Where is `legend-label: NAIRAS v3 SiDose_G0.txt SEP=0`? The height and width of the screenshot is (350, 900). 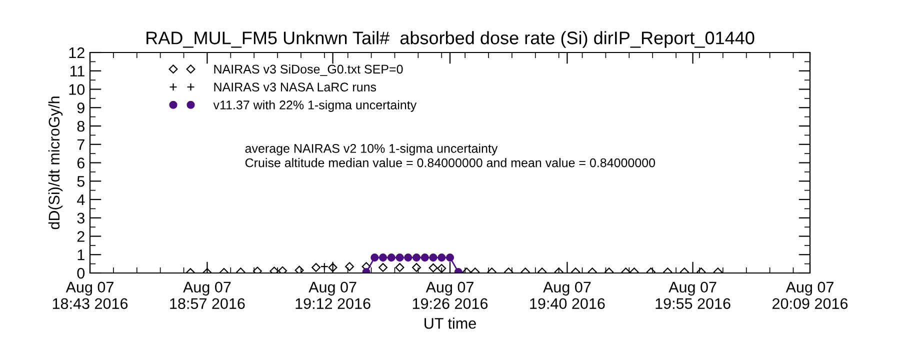 legend-label: NAIRAS v3 SiDose_G0.txt SEP=0 is located at coordinates (308, 70).